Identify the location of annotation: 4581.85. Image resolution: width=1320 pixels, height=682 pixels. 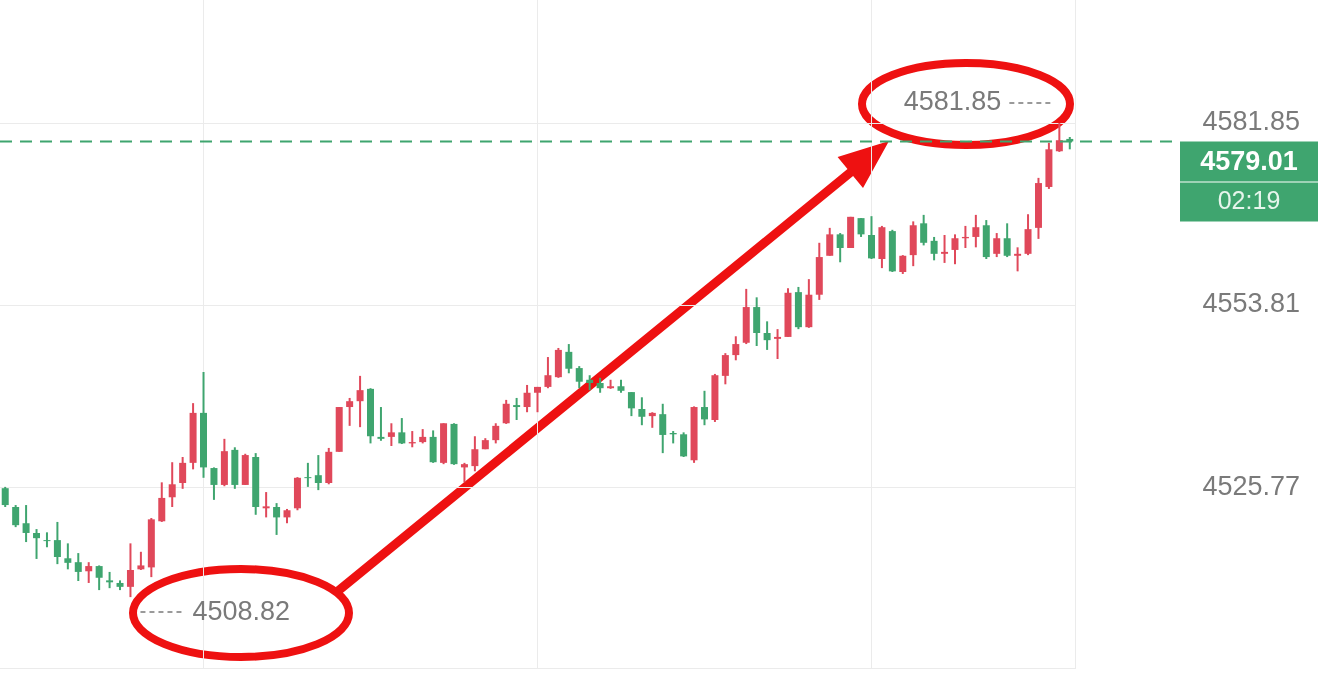
(952, 101).